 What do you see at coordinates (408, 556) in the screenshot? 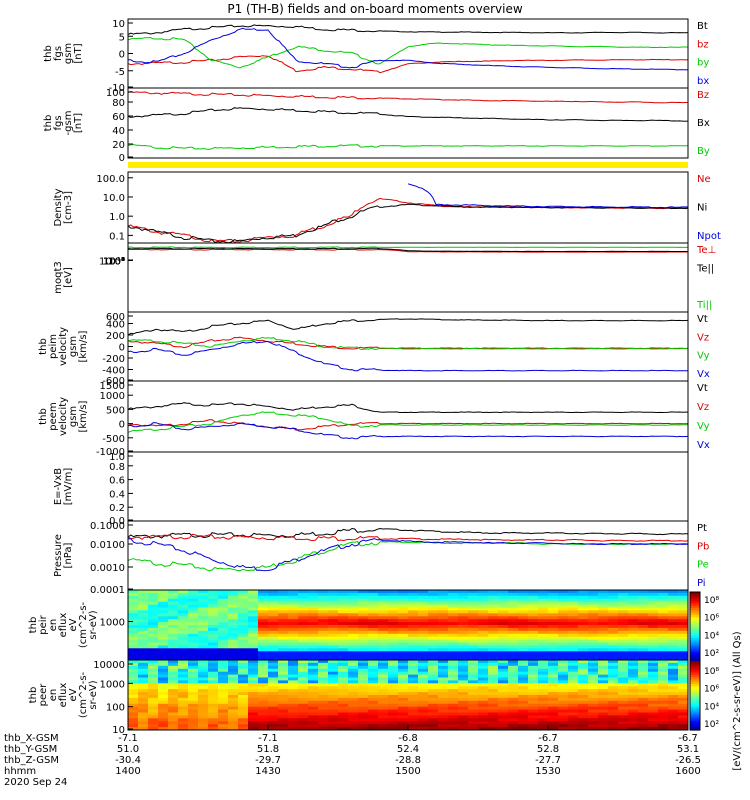
I see `series-line-Pe` at bounding box center [408, 556].